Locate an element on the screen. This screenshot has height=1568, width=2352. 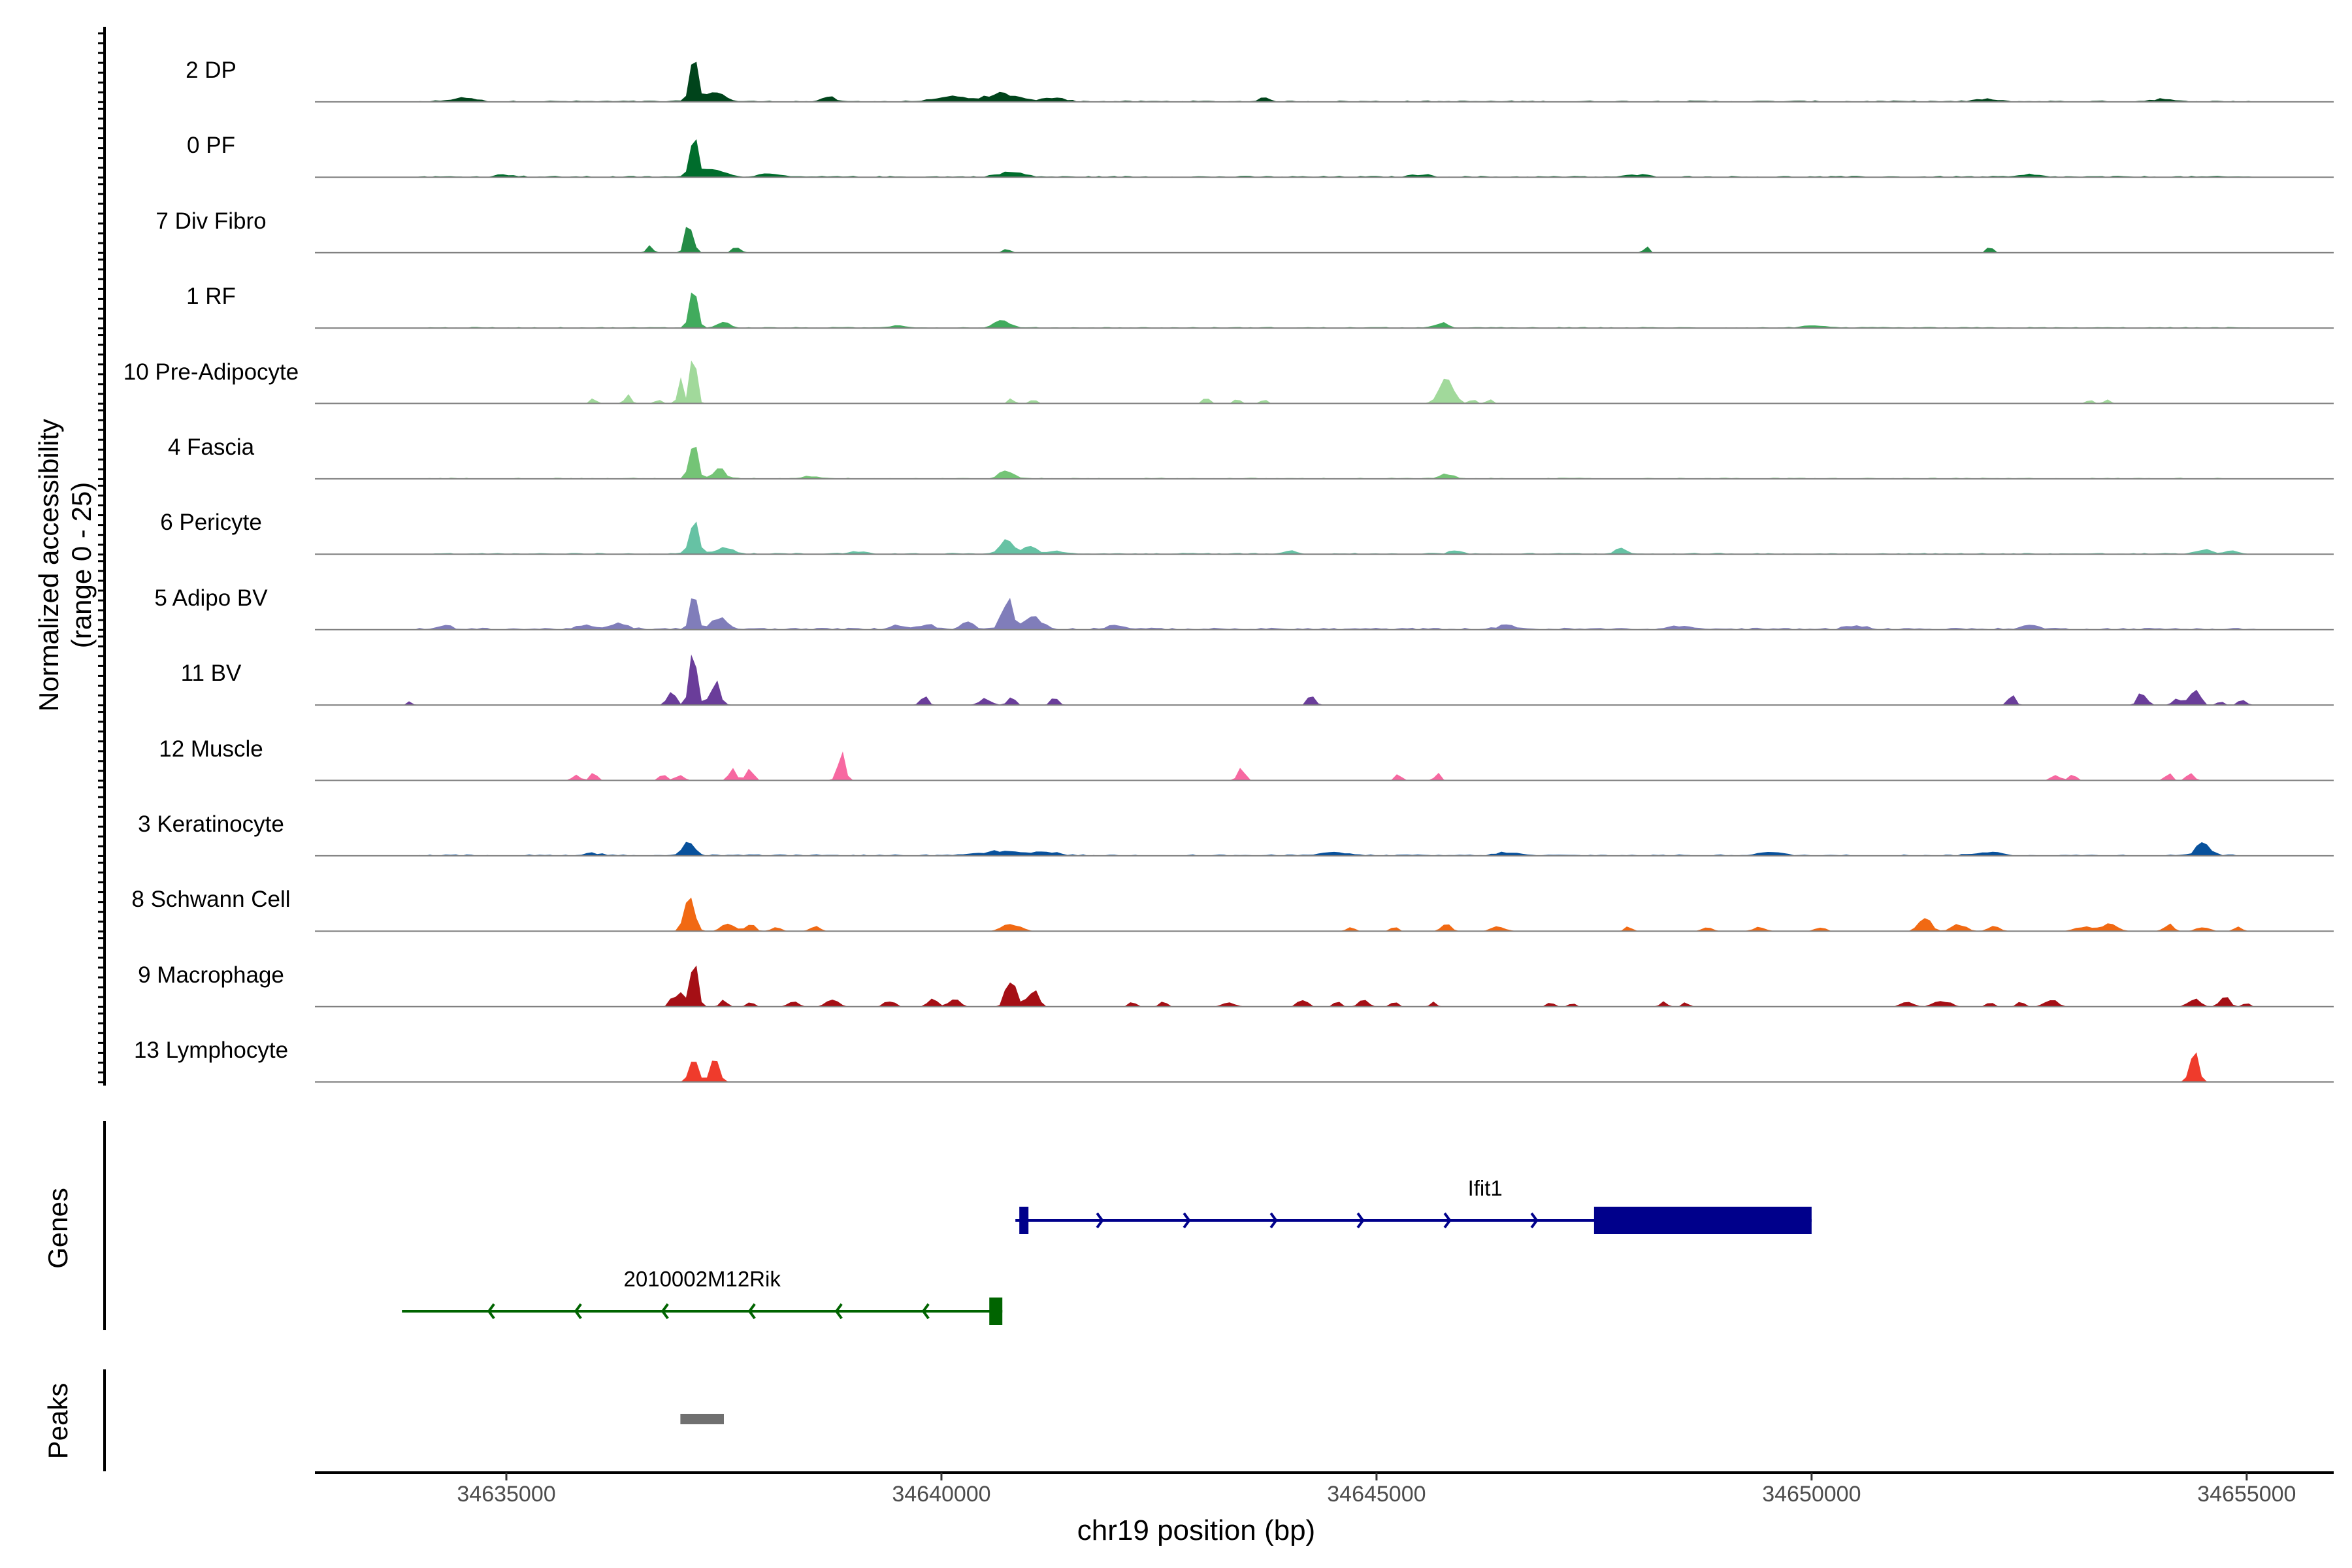
x-tick-label: 34645000 is located at coordinates (1376, 1494).